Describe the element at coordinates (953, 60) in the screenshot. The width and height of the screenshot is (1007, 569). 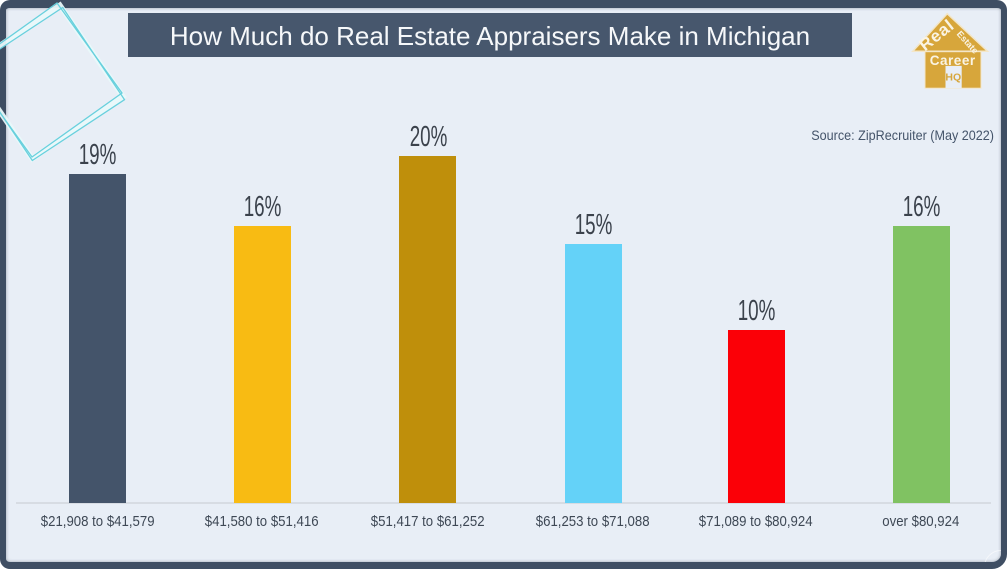
I see `svg-text: Career` at that location.